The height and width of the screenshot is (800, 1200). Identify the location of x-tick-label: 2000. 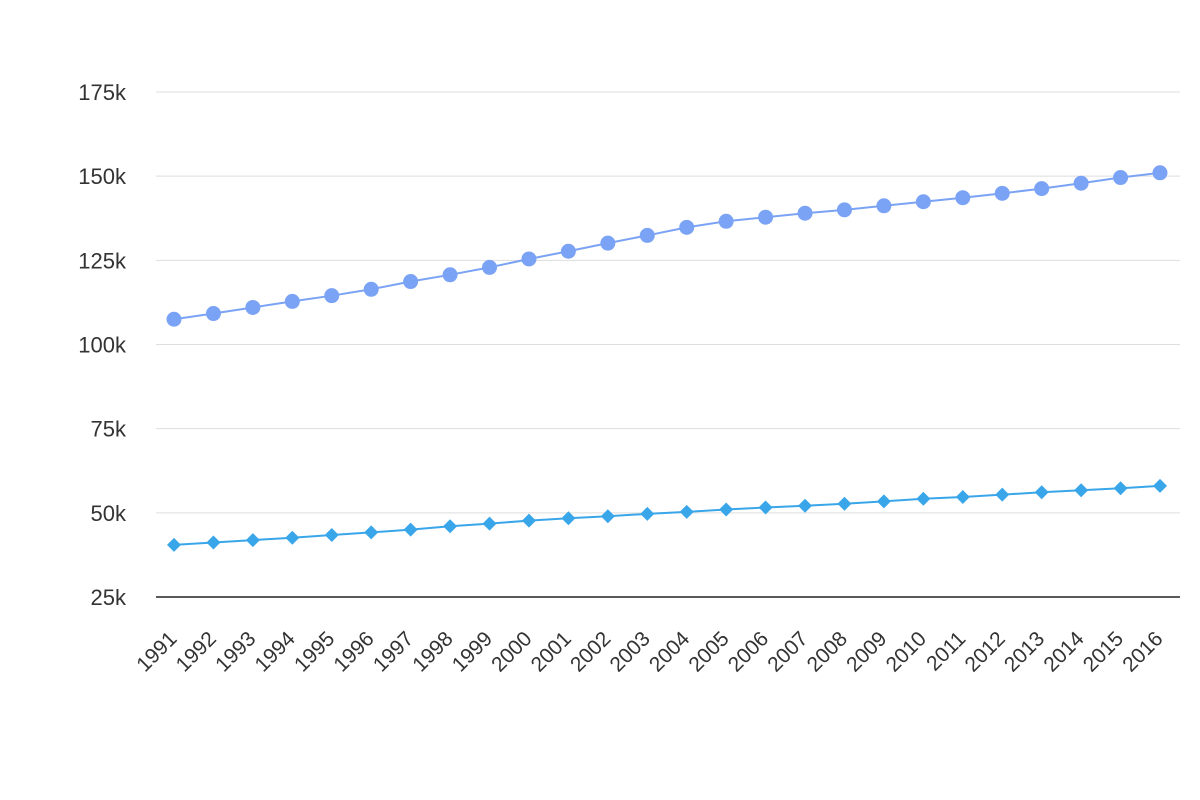
(511, 651).